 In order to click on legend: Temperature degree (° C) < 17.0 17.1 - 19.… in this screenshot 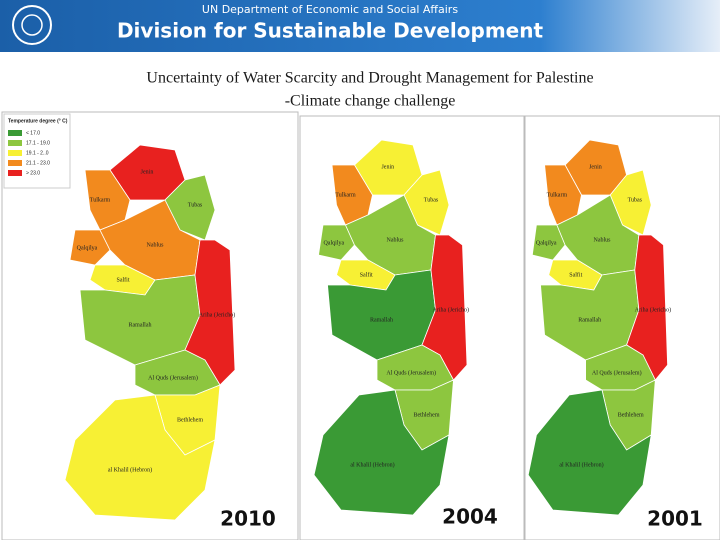, I will do `click(37, 151)`.